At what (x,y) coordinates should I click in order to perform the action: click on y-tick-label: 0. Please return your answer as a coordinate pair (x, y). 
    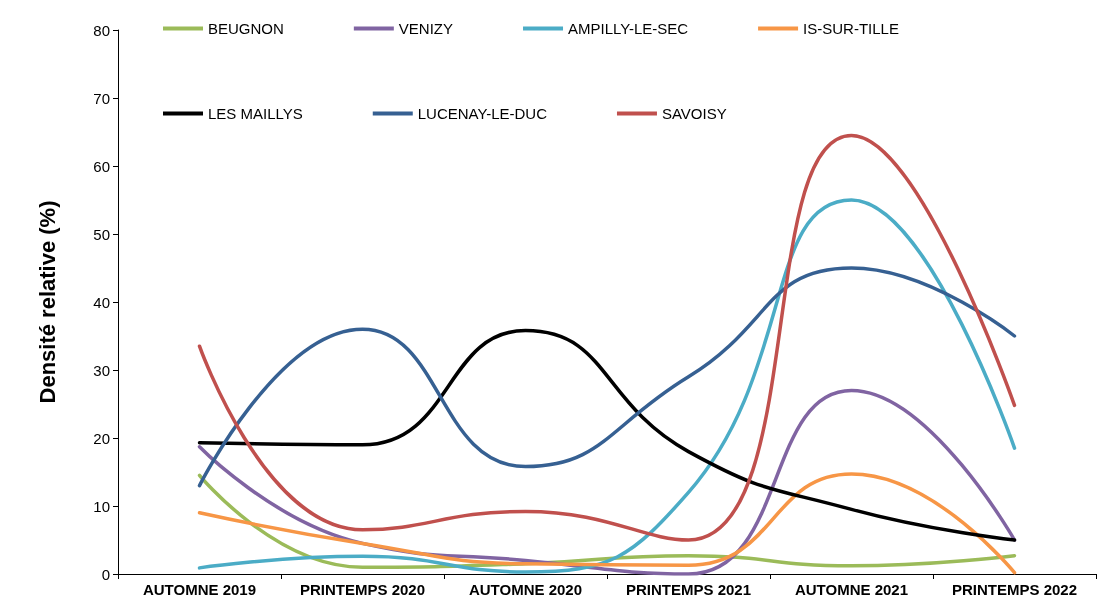
    Looking at the image, I should click on (105, 574).